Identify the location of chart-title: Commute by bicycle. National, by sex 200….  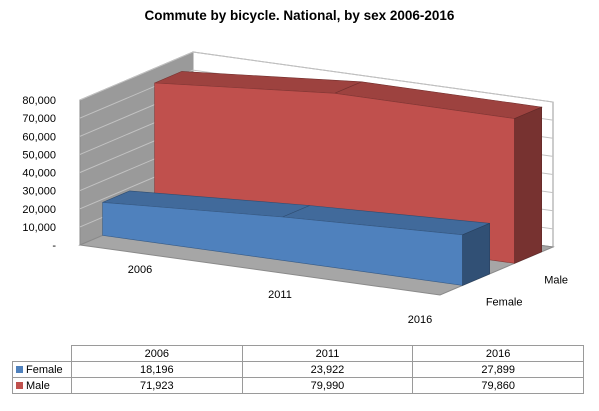
(299, 15).